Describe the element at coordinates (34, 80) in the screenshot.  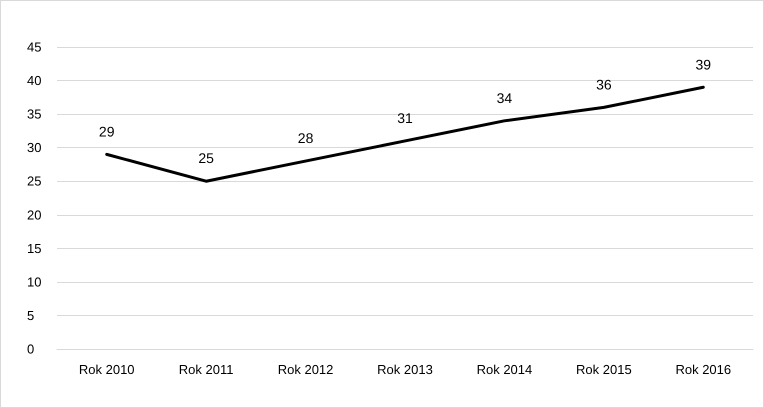
I see `y-tick-label: 40` at that location.